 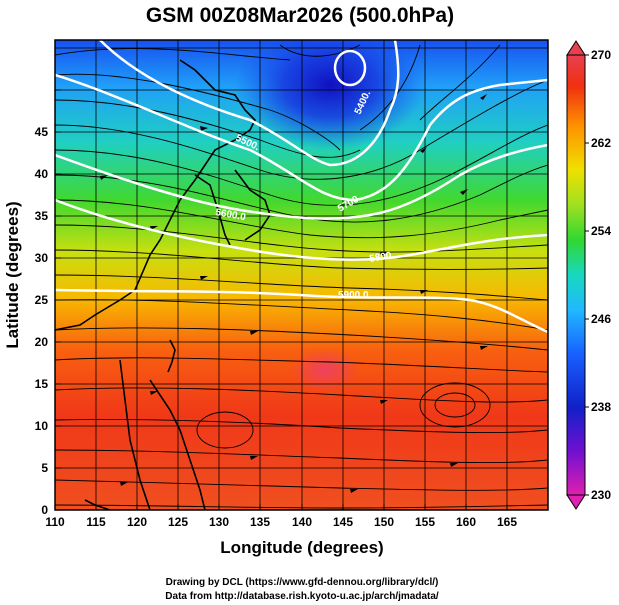 I want to click on x-axis-label: Longitude (degrees), so click(x=301, y=547).